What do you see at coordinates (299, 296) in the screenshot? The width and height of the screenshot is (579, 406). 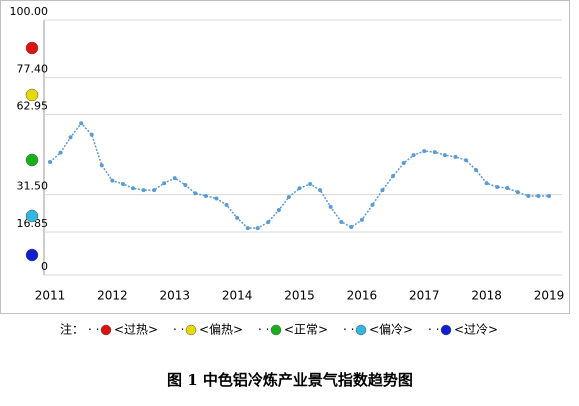 I see `x-tick-label: 2015` at bounding box center [299, 296].